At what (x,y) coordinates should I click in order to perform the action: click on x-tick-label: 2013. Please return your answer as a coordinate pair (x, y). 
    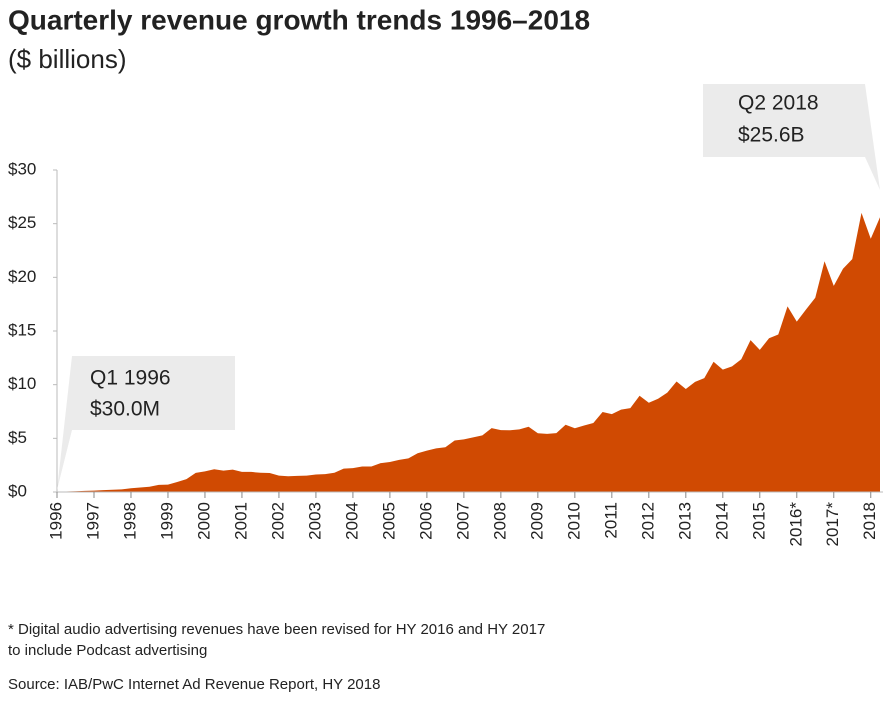
    Looking at the image, I should click on (684, 521).